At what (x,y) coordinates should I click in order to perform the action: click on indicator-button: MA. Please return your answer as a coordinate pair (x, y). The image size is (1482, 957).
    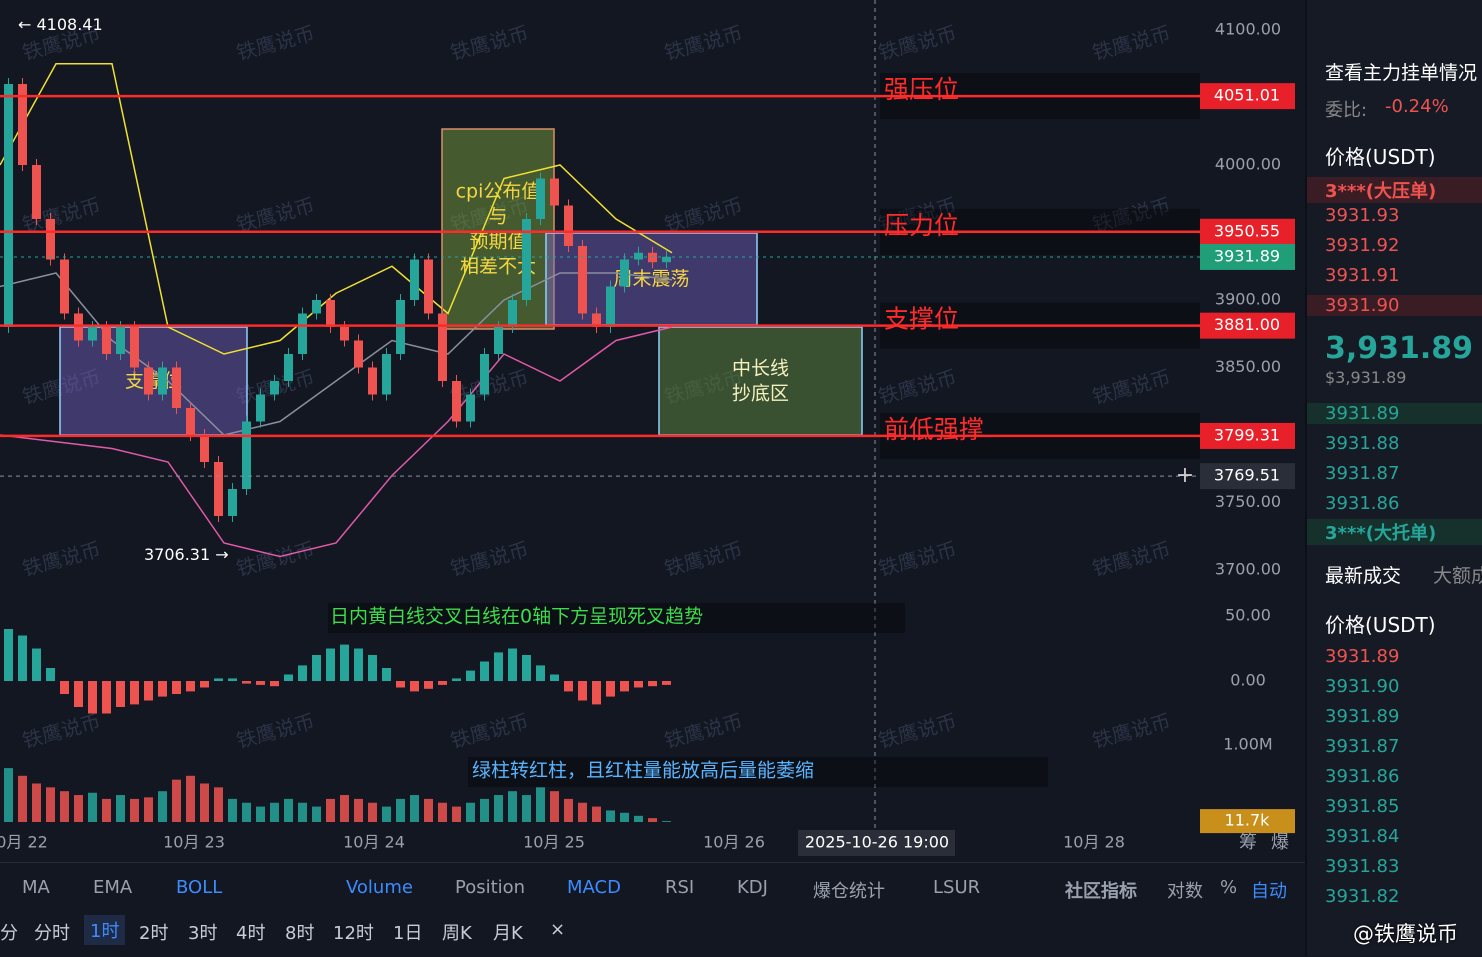
    Looking at the image, I should click on (36, 887).